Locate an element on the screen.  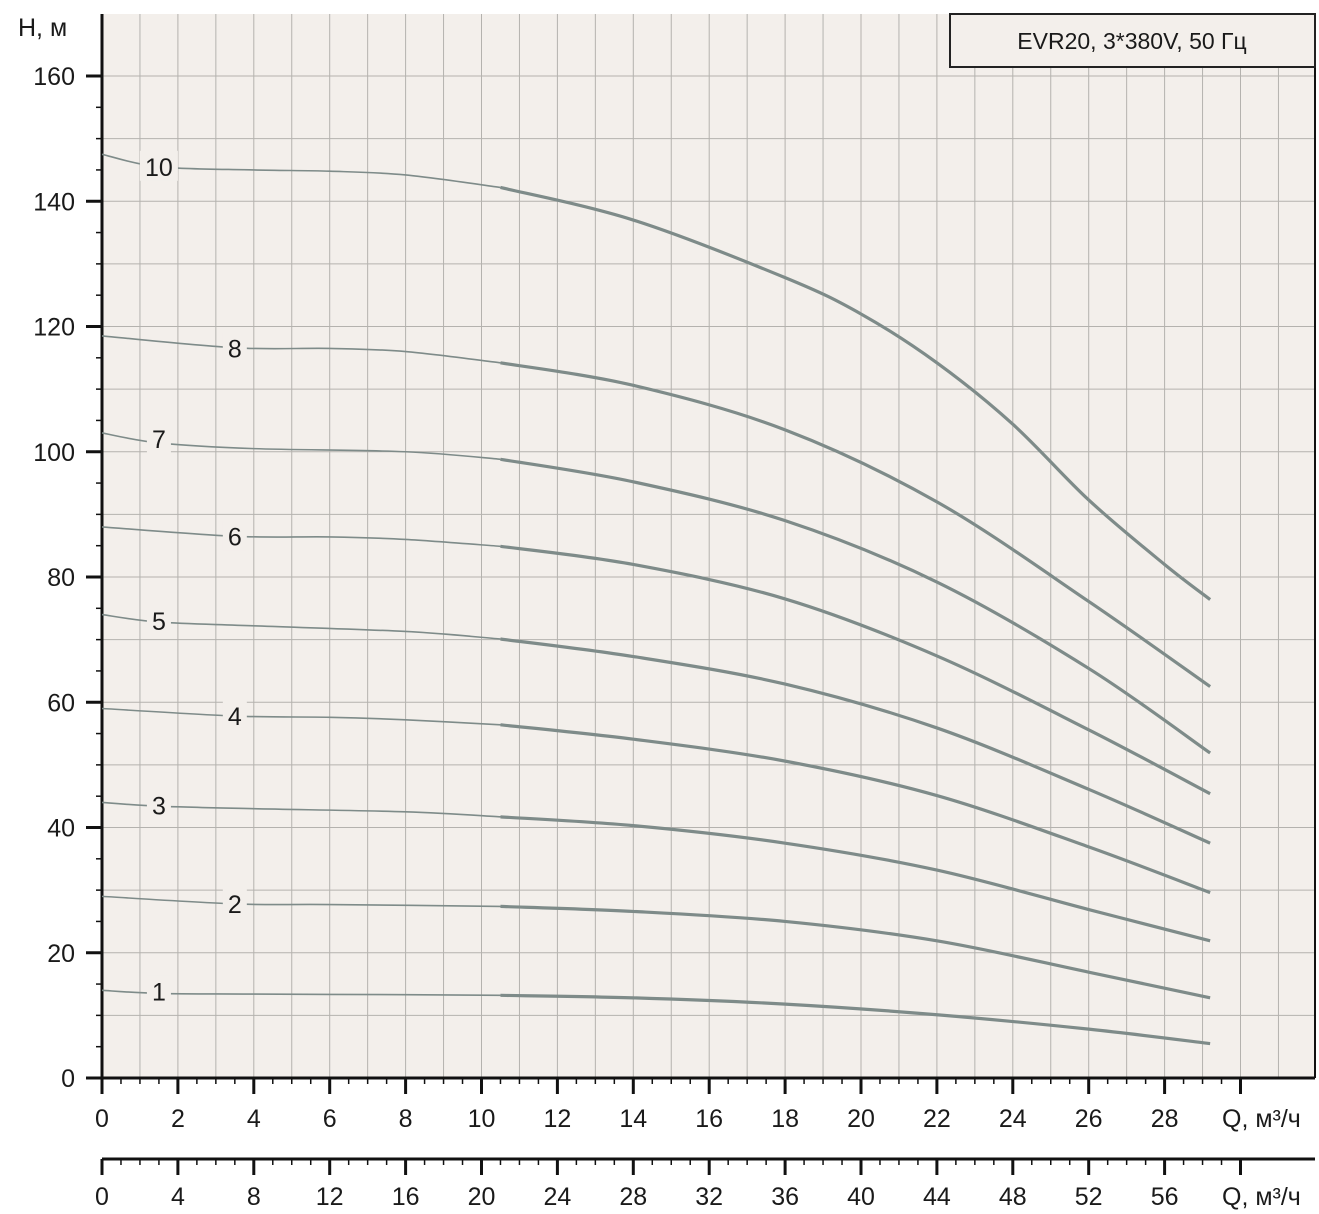
x-tick-label: 0 is located at coordinates (102, 1119).